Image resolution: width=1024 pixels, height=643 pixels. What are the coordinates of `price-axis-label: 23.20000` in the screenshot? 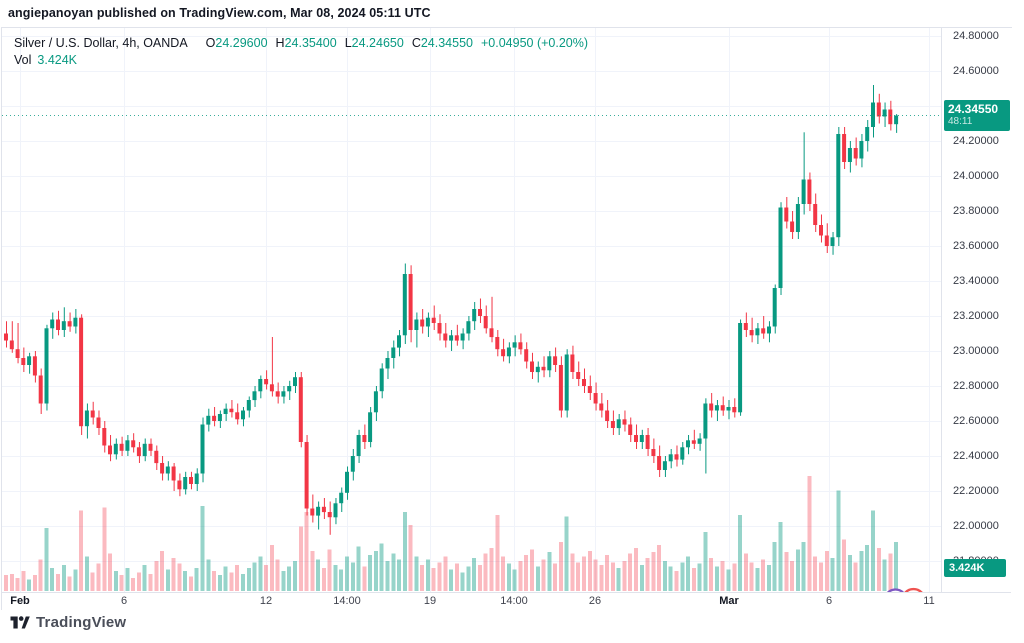 It's located at (976, 316).